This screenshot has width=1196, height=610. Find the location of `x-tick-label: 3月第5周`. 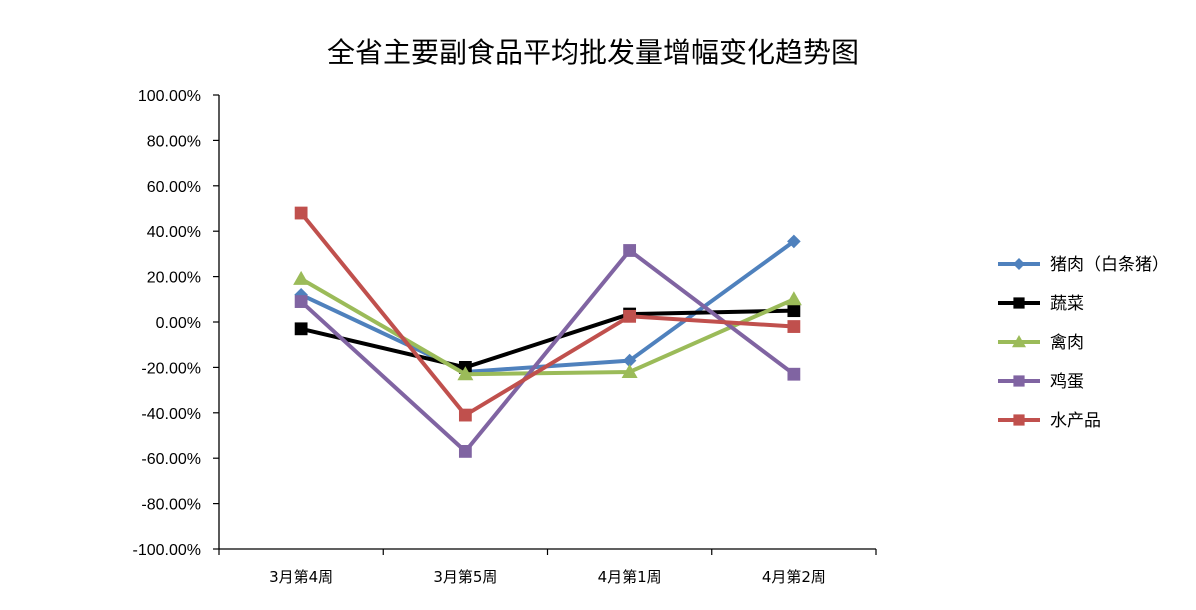

x-tick-label: 3月第5周 is located at coordinates (465, 577).